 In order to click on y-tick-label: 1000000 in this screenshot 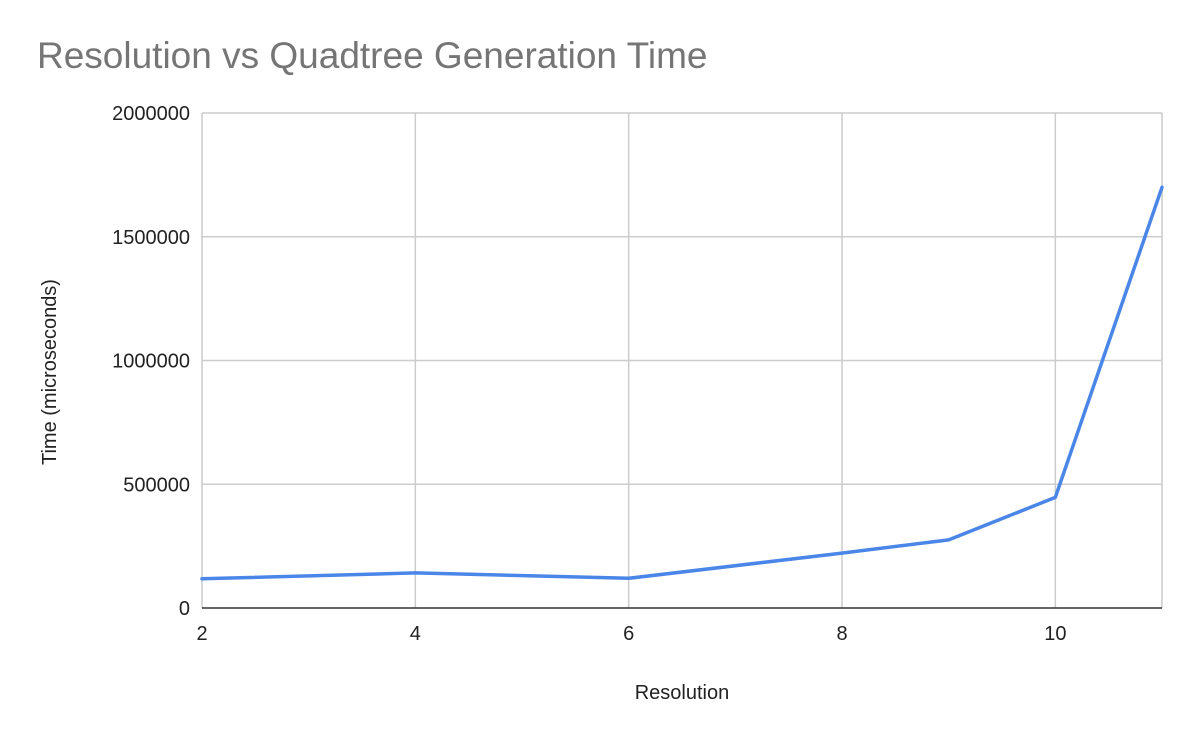, I will do `click(151, 362)`.